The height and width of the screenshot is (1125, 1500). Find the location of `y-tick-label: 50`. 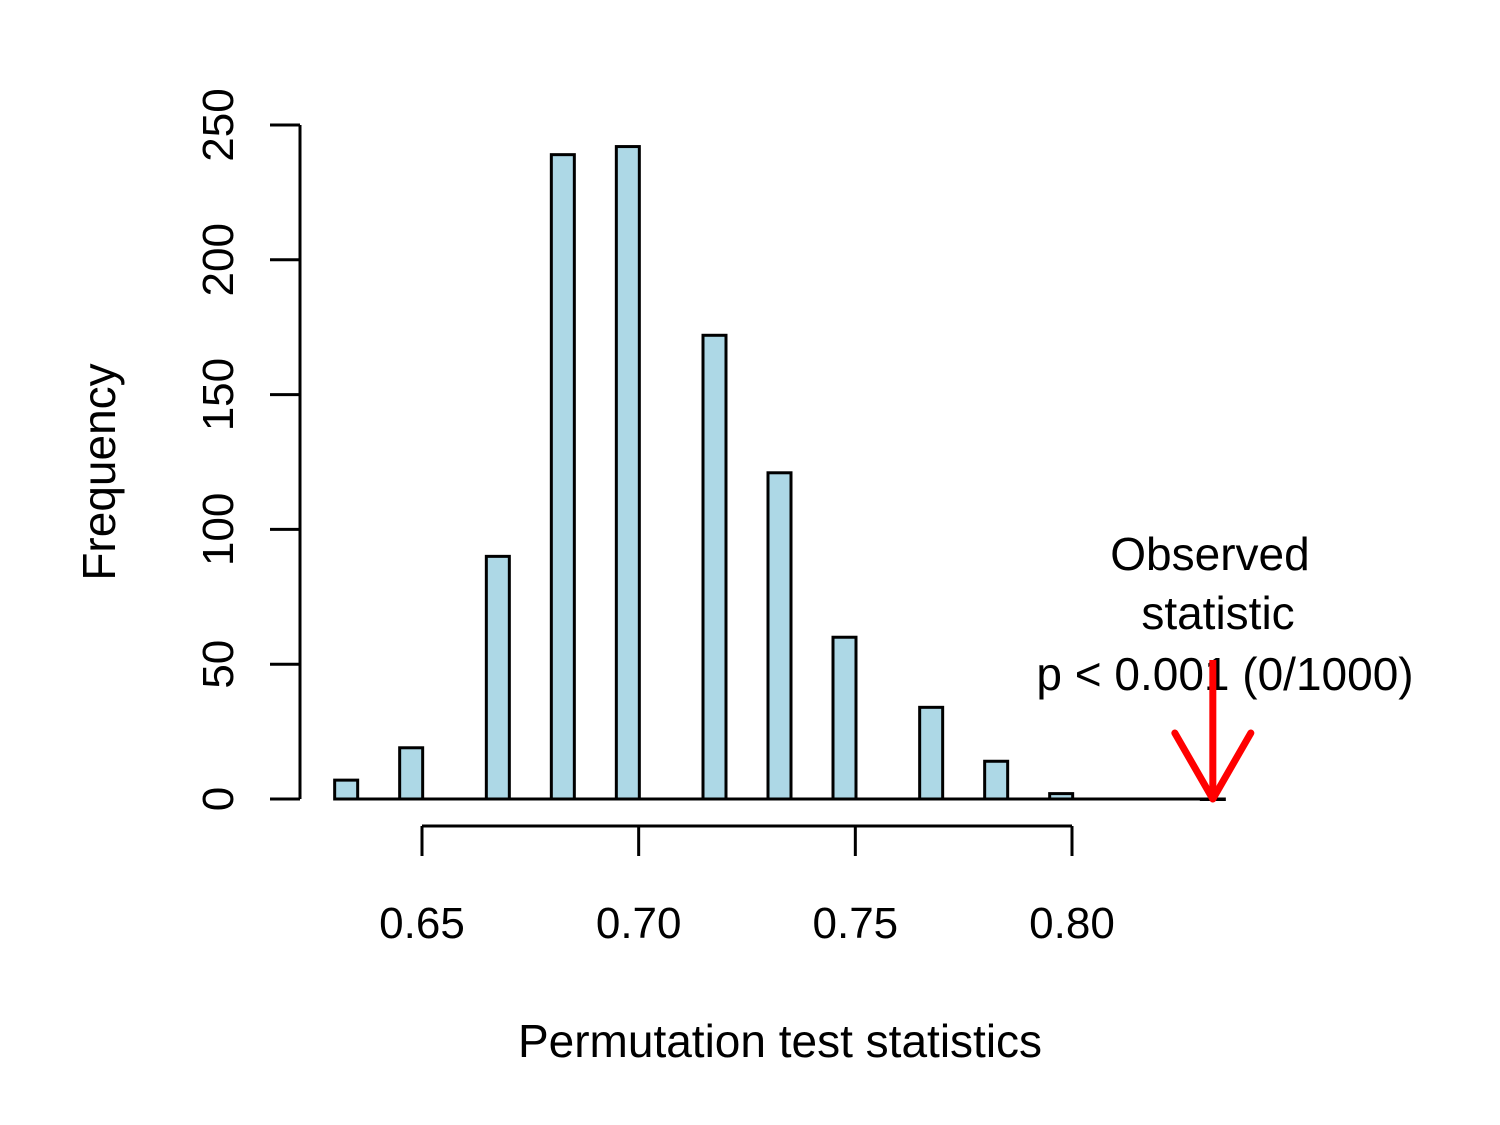

y-tick-label: 50 is located at coordinates (218, 664).